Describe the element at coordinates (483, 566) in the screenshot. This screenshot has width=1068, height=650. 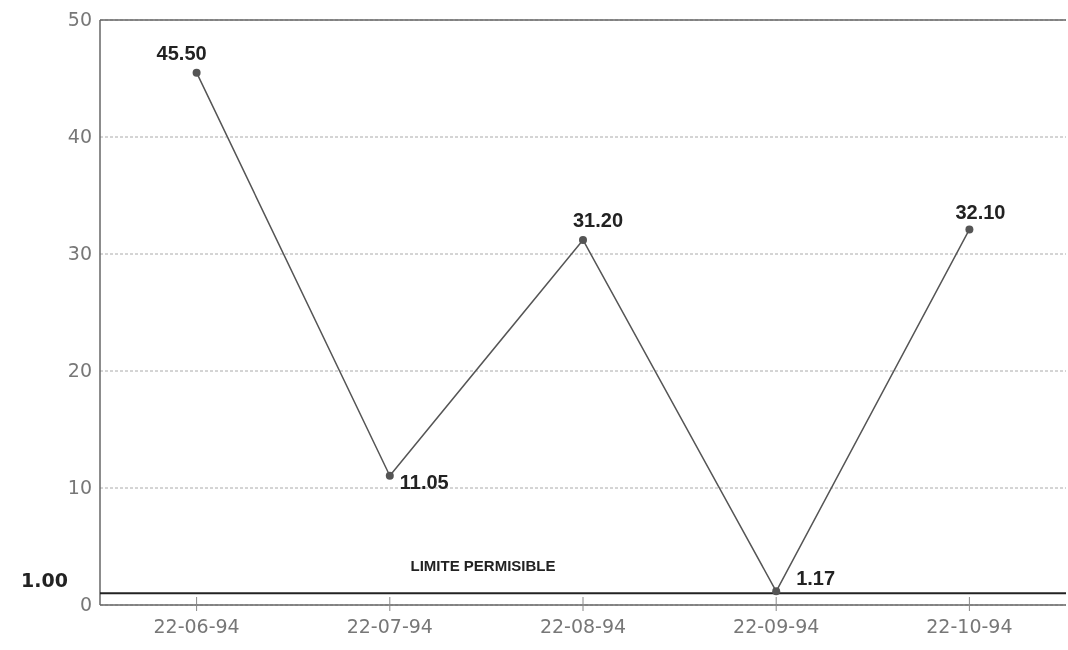
I see `ref-line-label: LIMITE PERMISIBLE` at that location.